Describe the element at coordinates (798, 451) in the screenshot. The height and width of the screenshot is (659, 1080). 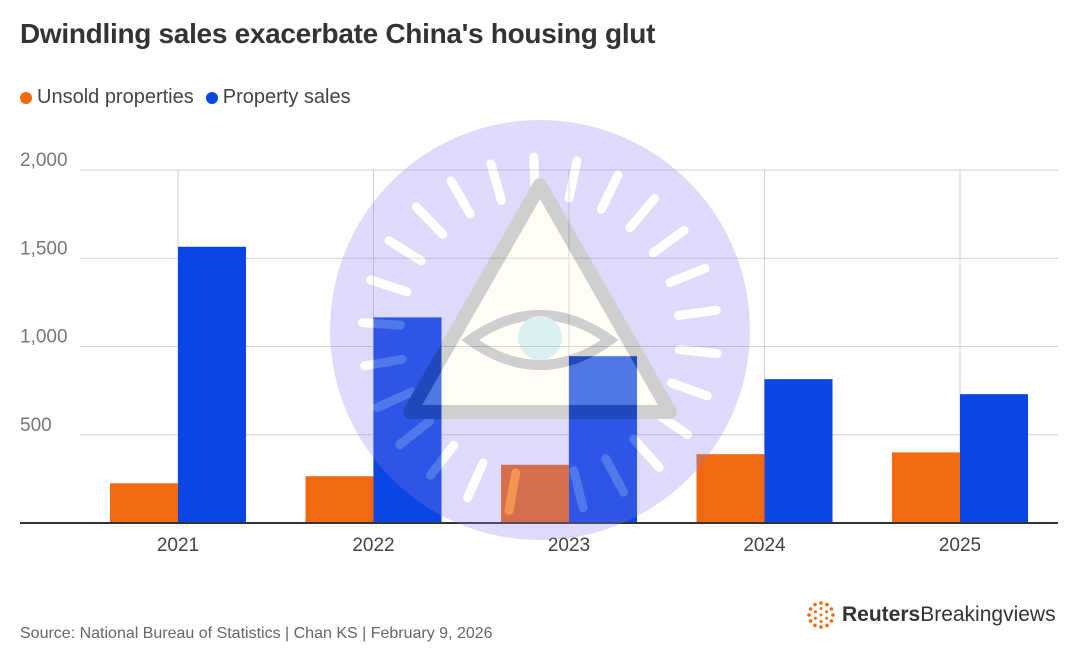
I see `bar-sales-2024` at that location.